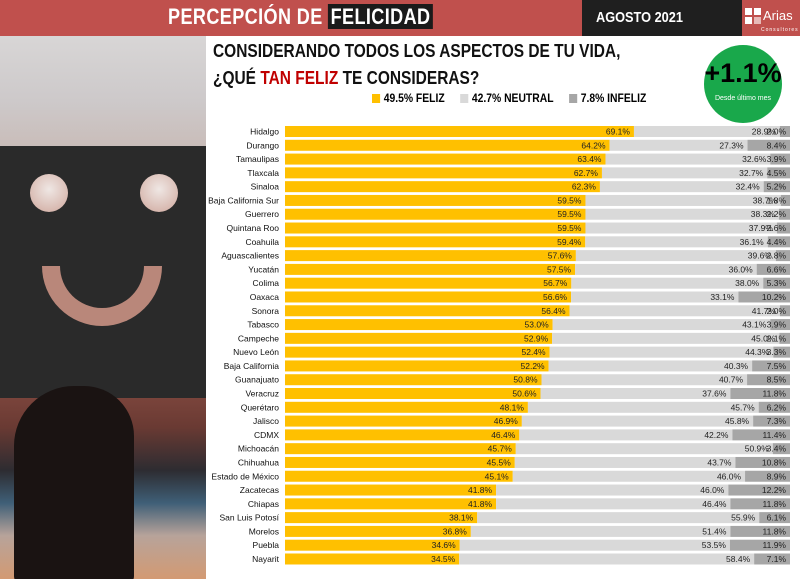  Describe the element at coordinates (537, 325) in the screenshot. I see `data-label: 53.0%` at that location.